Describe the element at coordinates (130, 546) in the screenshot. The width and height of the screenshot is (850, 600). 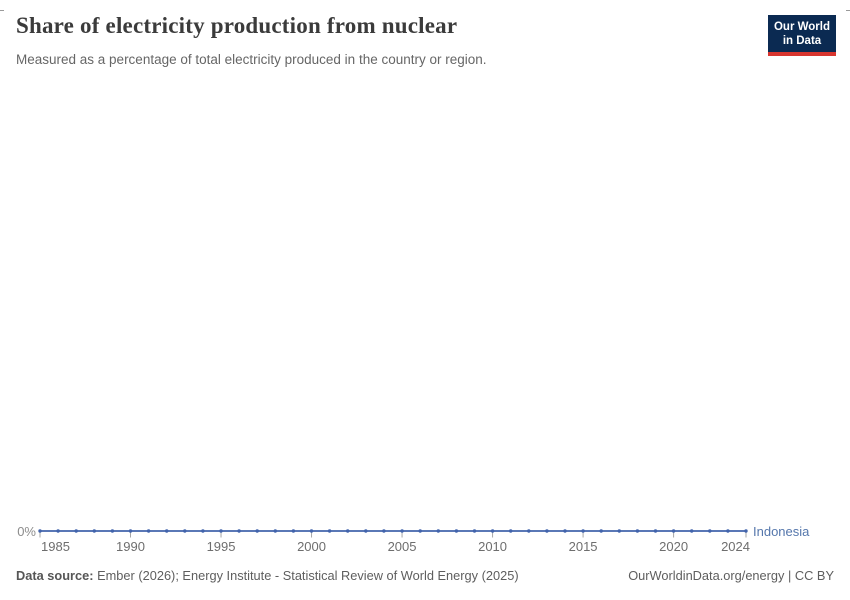
I see `x-tick-label: 1990` at that location.